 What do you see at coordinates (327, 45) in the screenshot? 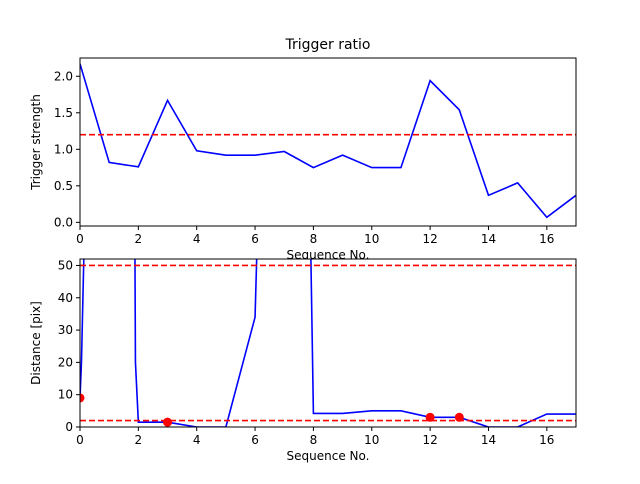
I see `chart-title: Trigger ratio` at bounding box center [327, 45].